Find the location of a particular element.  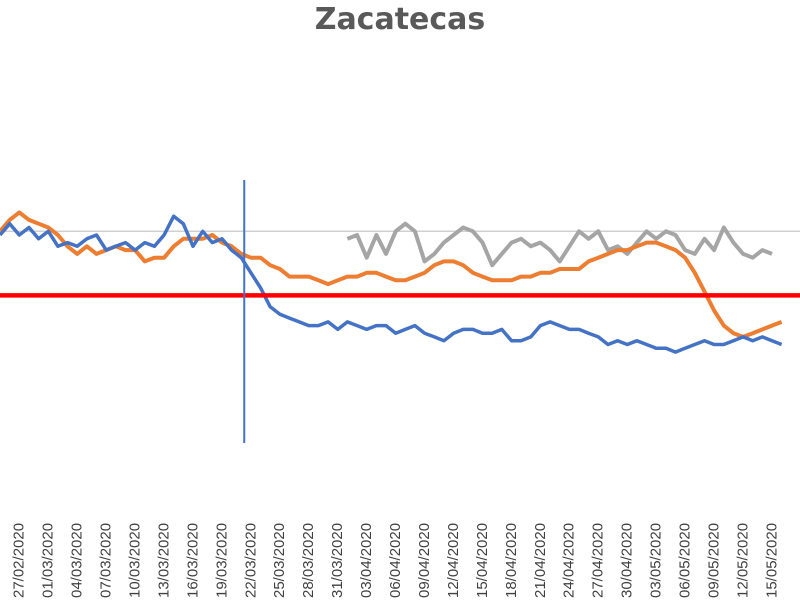

x-tick-label: 06/05/2020 is located at coordinates (685, 560).